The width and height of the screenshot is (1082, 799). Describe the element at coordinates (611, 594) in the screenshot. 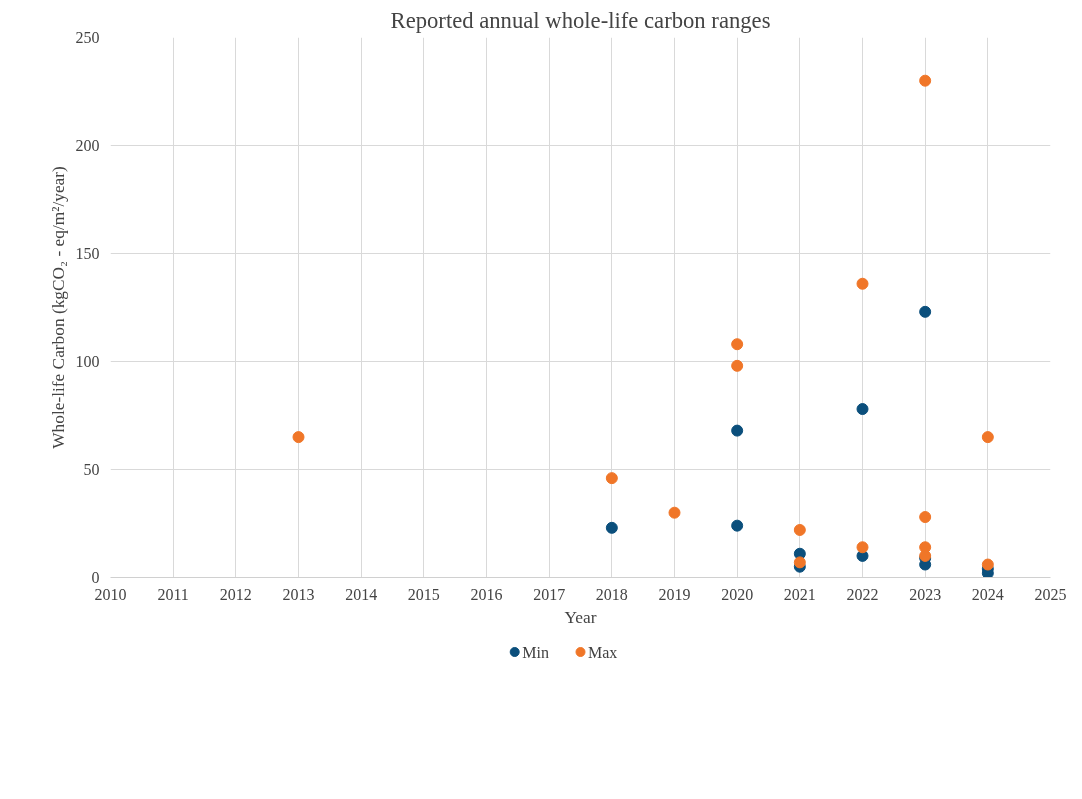

I see `x-tick-label: 2018` at that location.